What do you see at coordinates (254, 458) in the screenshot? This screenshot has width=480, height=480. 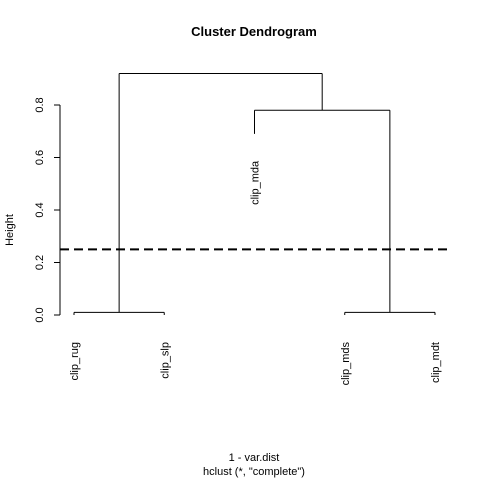 I see `x-axis-label: 1 - var.dist` at bounding box center [254, 458].